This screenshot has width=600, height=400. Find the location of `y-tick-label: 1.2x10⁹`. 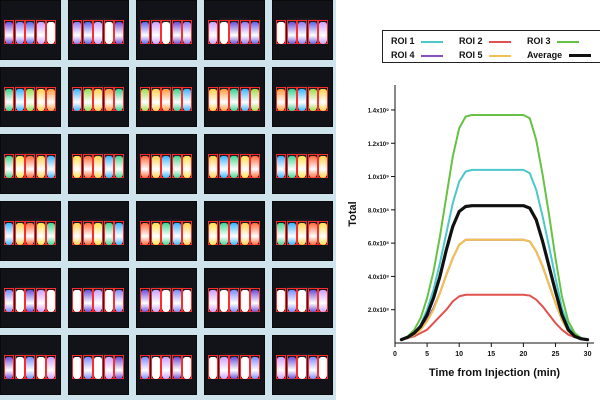

y-tick-label: 1.2x10⁹ is located at coordinates (378, 145).